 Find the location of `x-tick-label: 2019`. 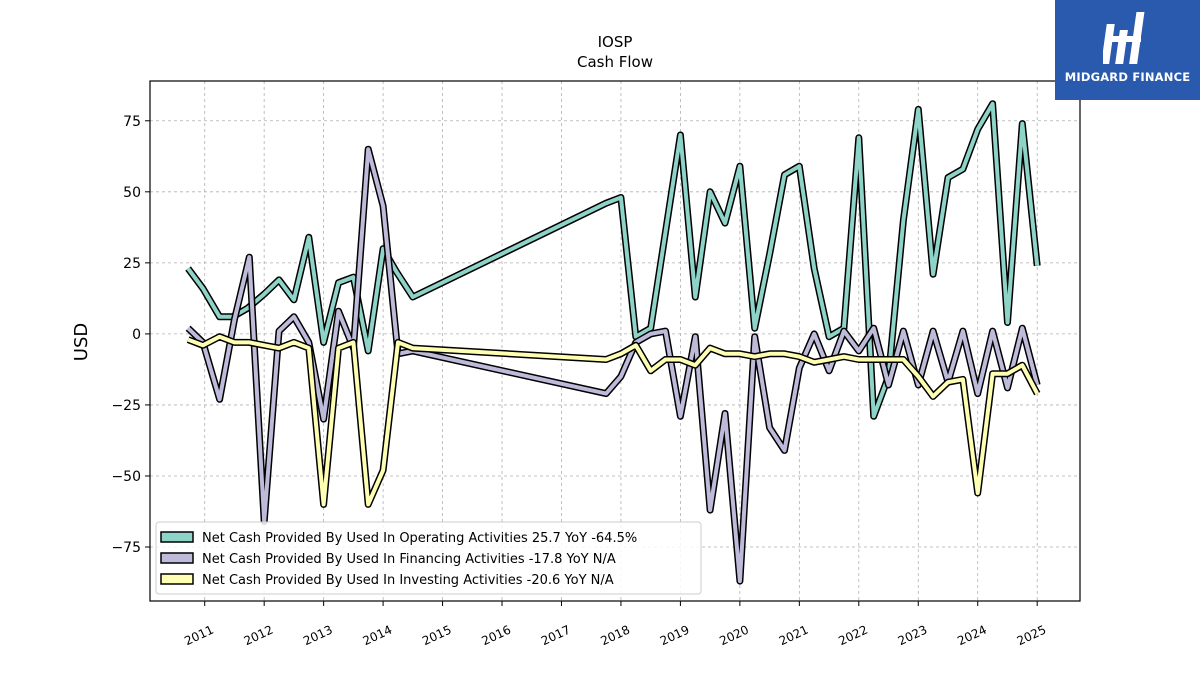

x-tick-label: 2019 is located at coordinates (675, 636).